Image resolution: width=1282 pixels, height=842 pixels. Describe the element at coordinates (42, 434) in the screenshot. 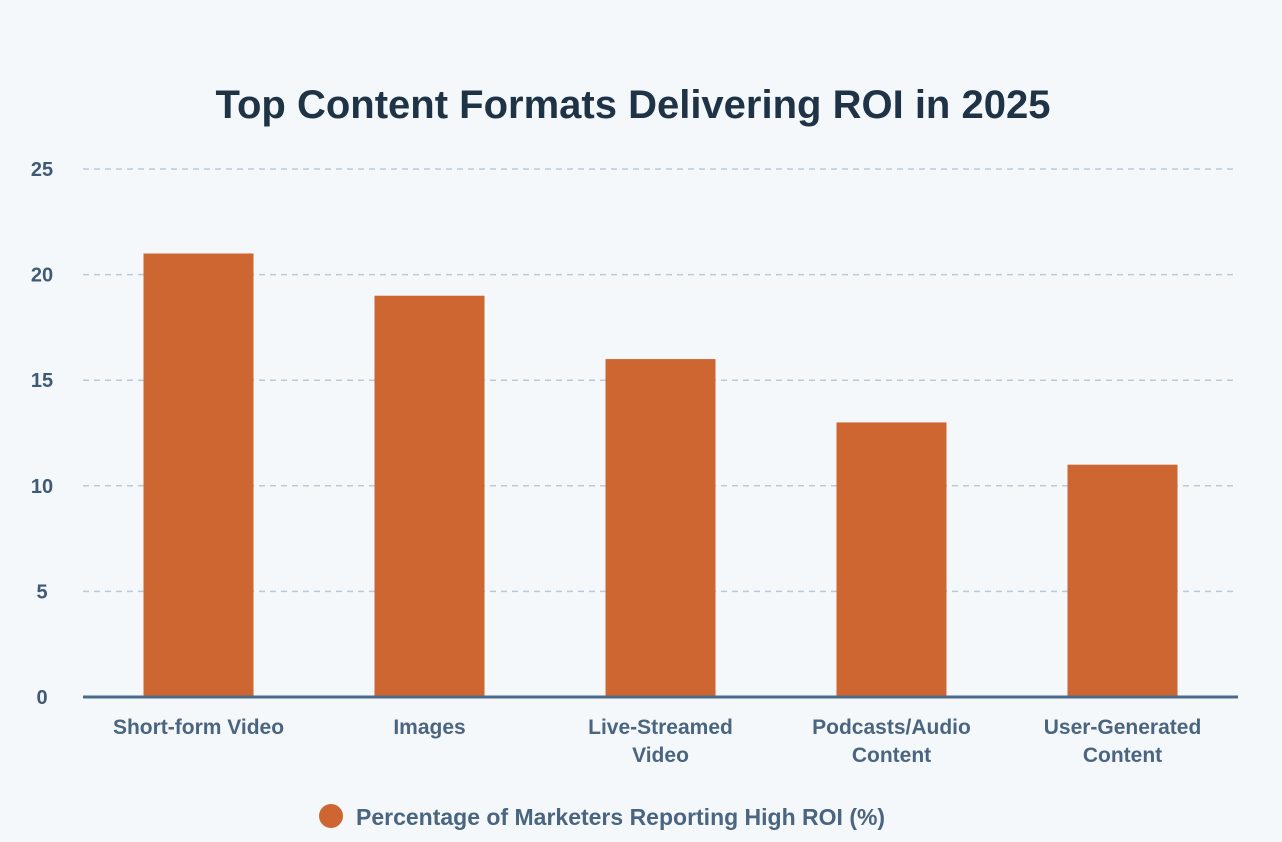

I see `y-axis-ticks: 0 5 10 15 20 25` at that location.